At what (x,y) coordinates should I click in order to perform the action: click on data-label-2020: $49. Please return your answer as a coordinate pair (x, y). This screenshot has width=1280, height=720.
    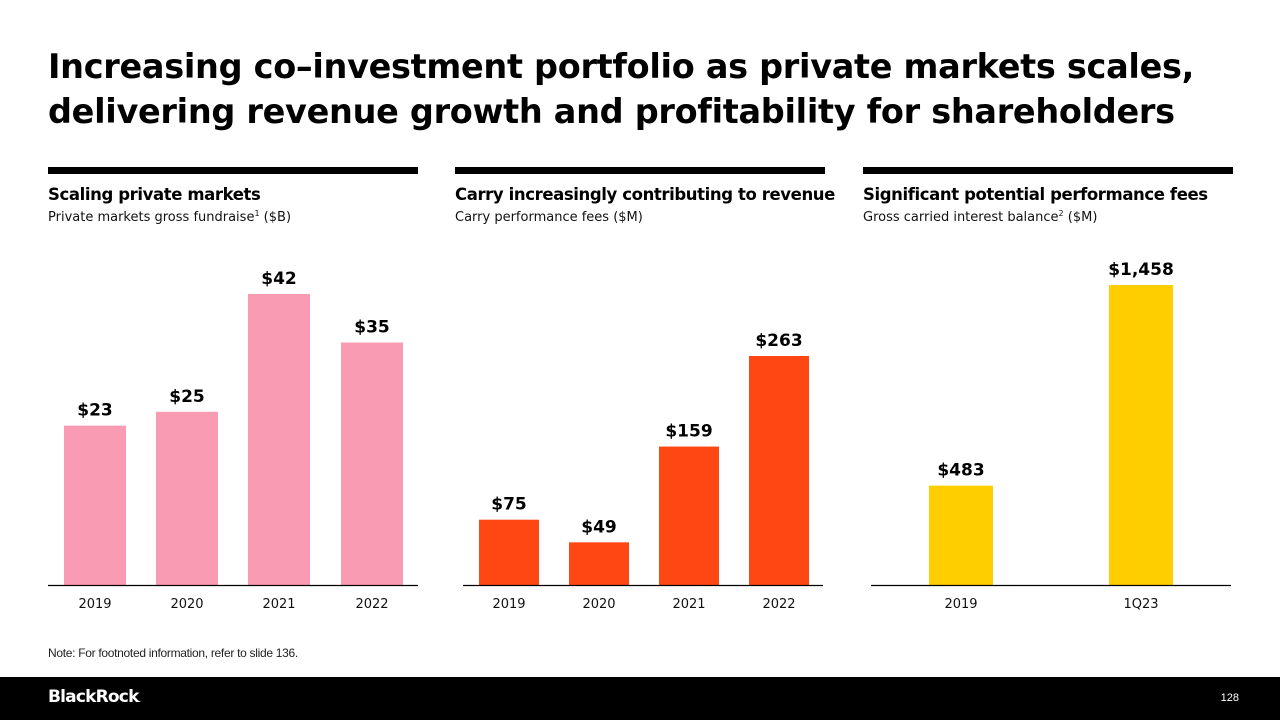
    Looking at the image, I should click on (599, 527).